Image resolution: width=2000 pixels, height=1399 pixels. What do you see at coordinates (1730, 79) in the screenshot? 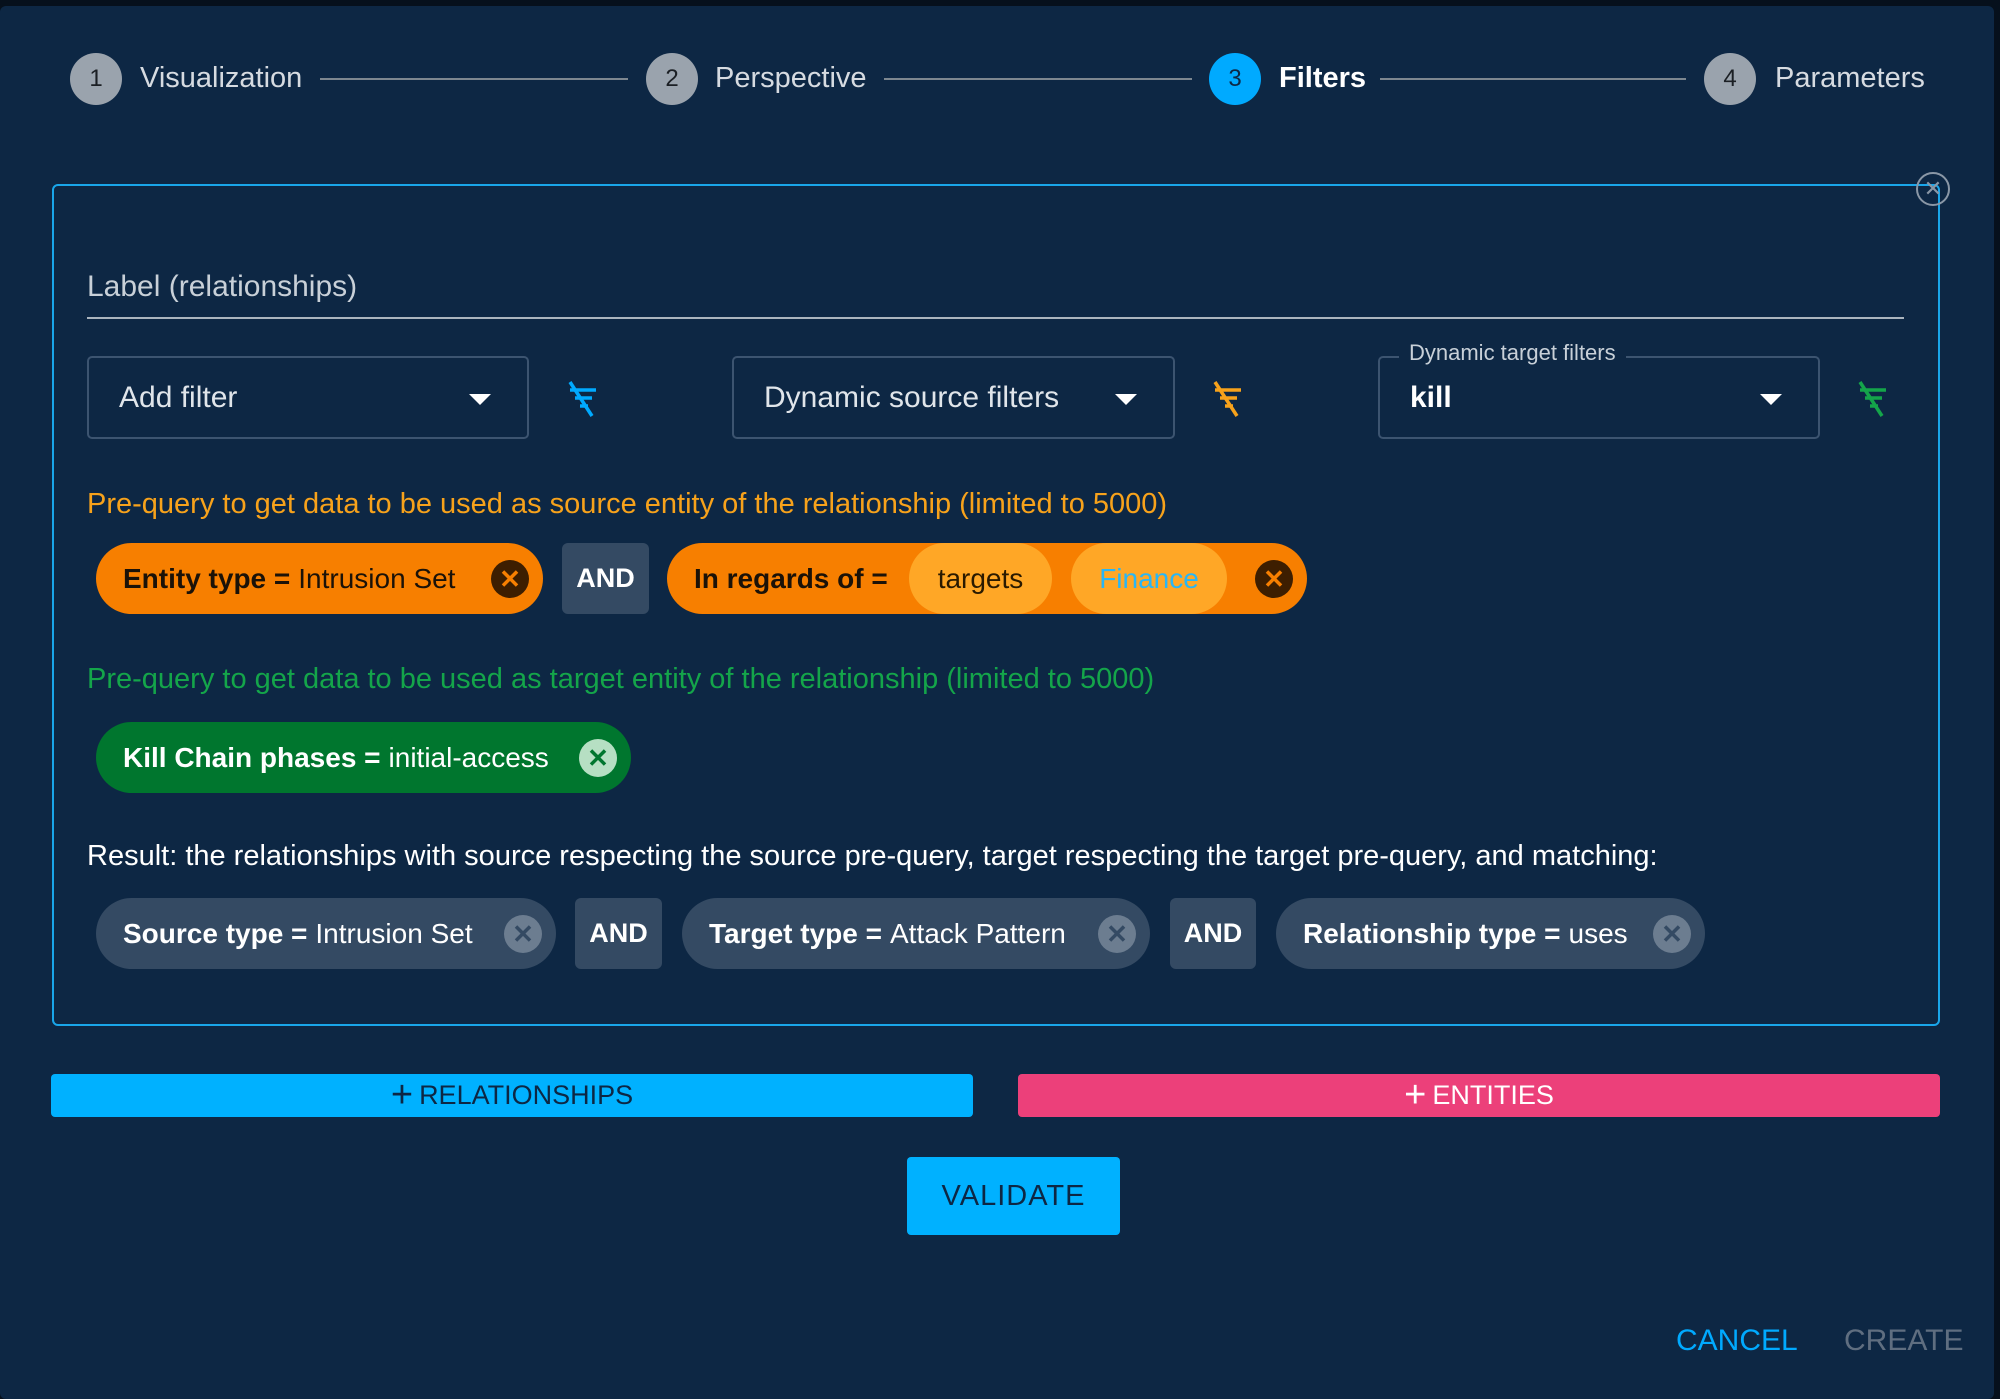
I see `step-4-circle: 4` at bounding box center [1730, 79].